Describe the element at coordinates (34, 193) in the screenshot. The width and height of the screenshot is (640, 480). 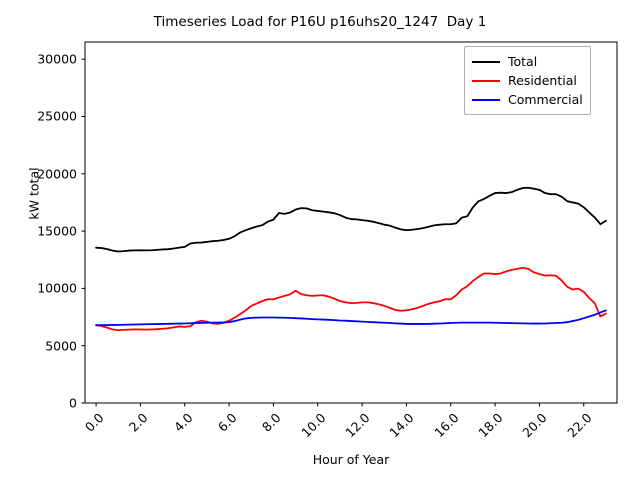
I see `y-axis-label: kW total` at that location.